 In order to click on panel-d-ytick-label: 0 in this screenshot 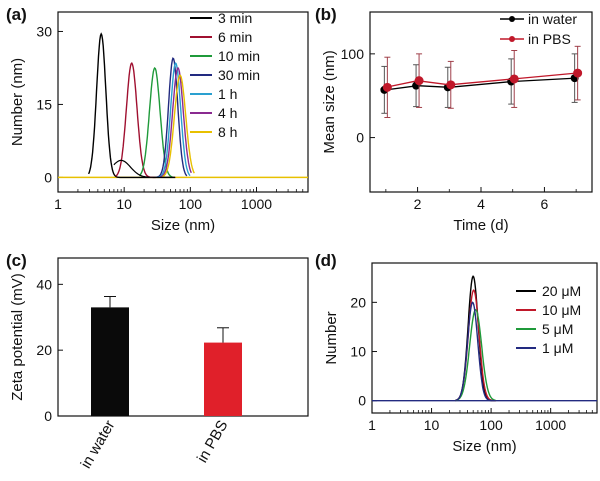, I will do `click(362, 401)`.